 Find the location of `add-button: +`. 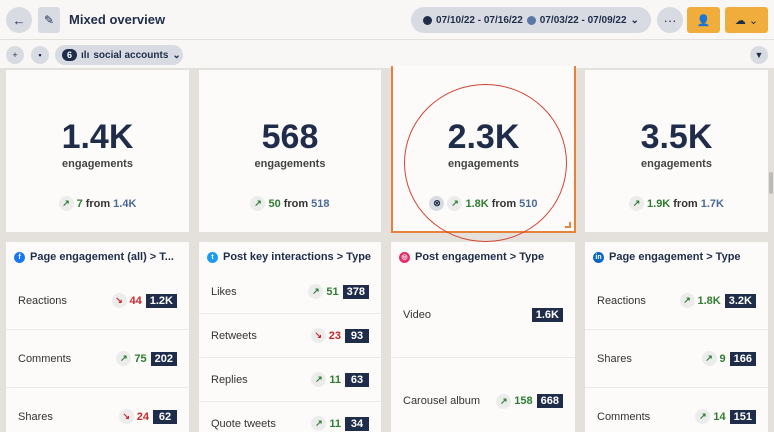

add-button: + is located at coordinates (15, 55).